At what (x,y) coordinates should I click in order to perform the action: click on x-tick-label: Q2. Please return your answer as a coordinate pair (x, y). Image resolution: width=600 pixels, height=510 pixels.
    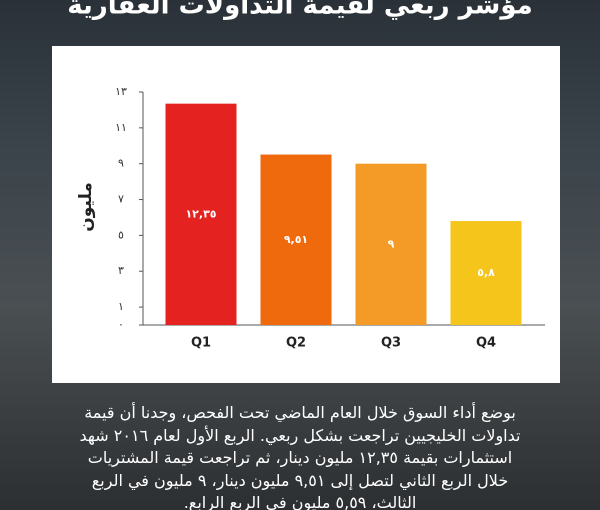
    Looking at the image, I should click on (296, 343).